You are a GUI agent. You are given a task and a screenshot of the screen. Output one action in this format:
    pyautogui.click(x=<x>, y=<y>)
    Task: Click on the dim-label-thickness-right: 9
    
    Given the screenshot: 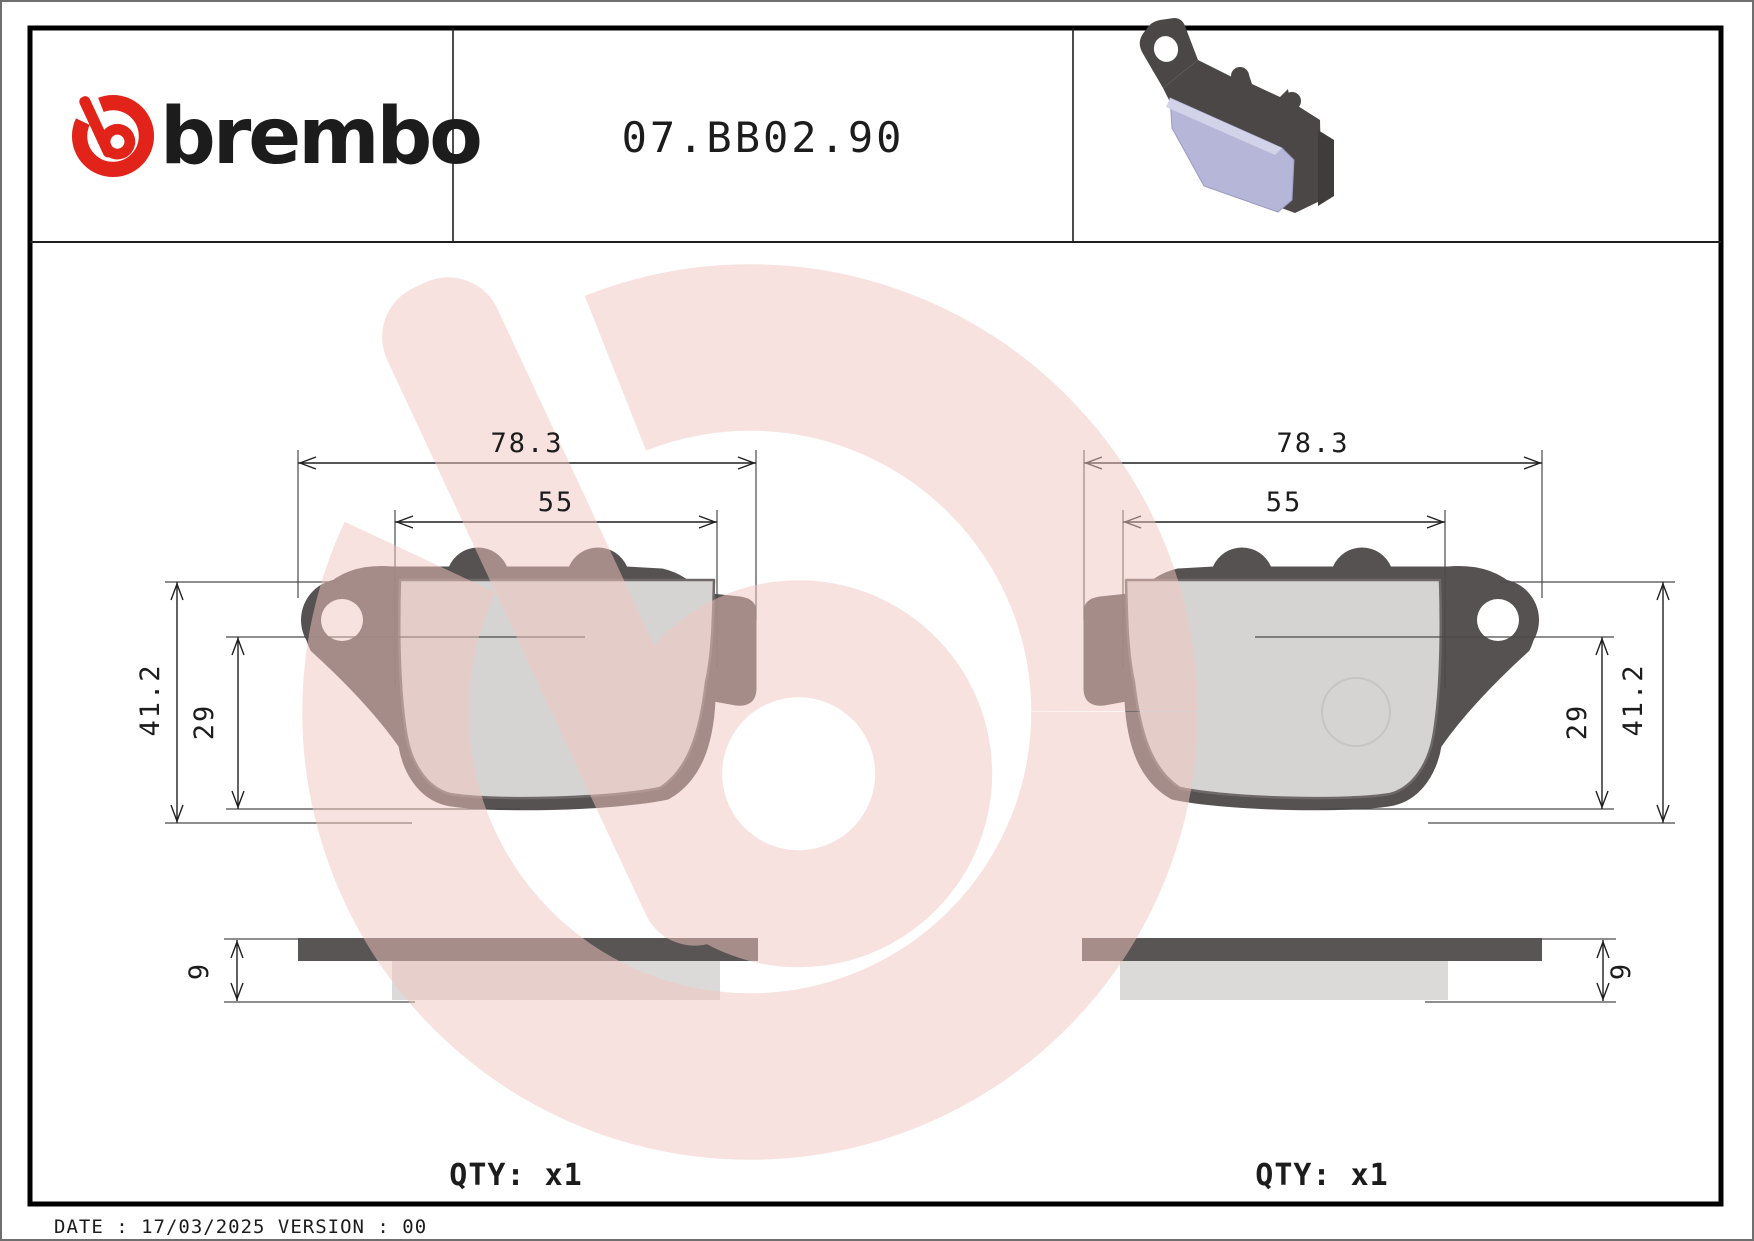 What is the action you would take?
    pyautogui.click(x=1621, y=971)
    